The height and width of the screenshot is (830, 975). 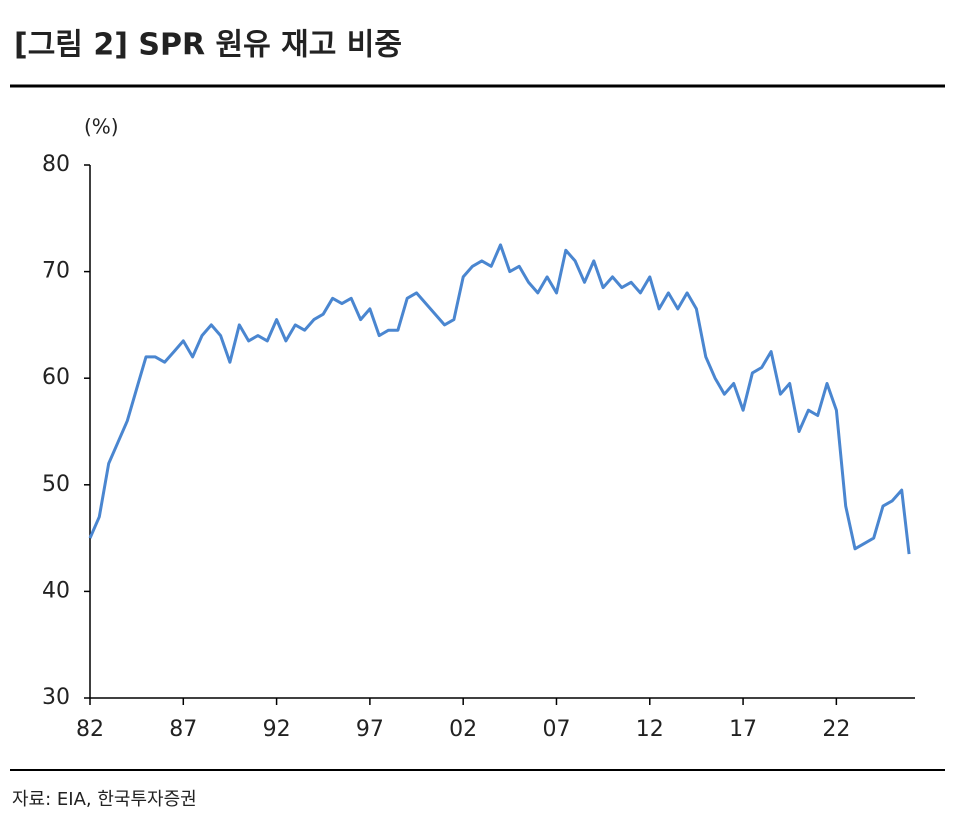 What do you see at coordinates (56, 164) in the screenshot?
I see `y-tick-label: 80` at bounding box center [56, 164].